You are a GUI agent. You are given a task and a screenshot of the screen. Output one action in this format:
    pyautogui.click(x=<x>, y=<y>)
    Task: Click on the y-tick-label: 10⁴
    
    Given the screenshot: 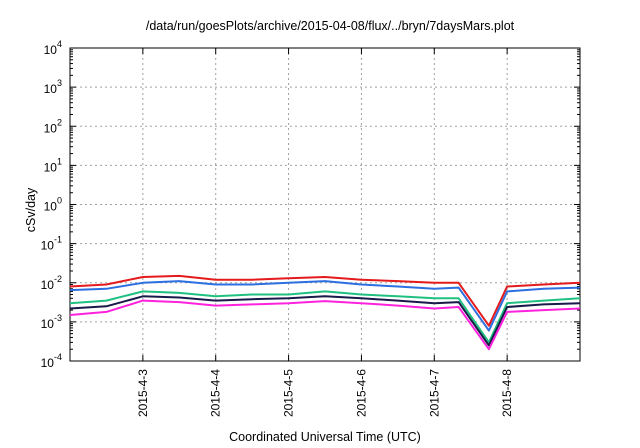 What is the action you would take?
    pyautogui.click(x=53, y=48)
    